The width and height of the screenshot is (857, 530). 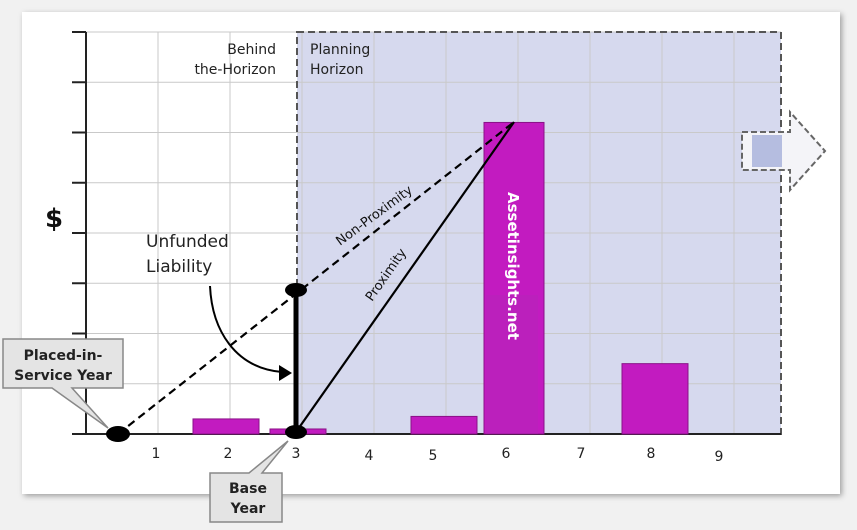 I want to click on x-tick-label: 2, so click(x=228, y=454).